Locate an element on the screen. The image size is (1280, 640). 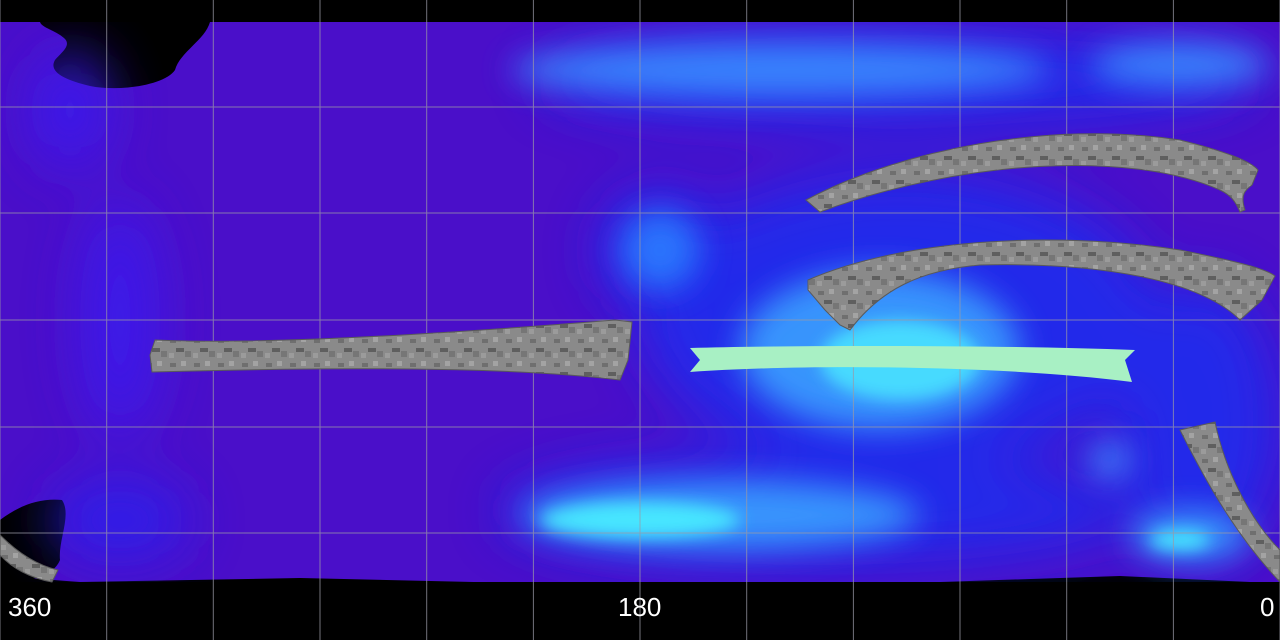
radar-swath-equatorial is located at coordinates (391, 350).